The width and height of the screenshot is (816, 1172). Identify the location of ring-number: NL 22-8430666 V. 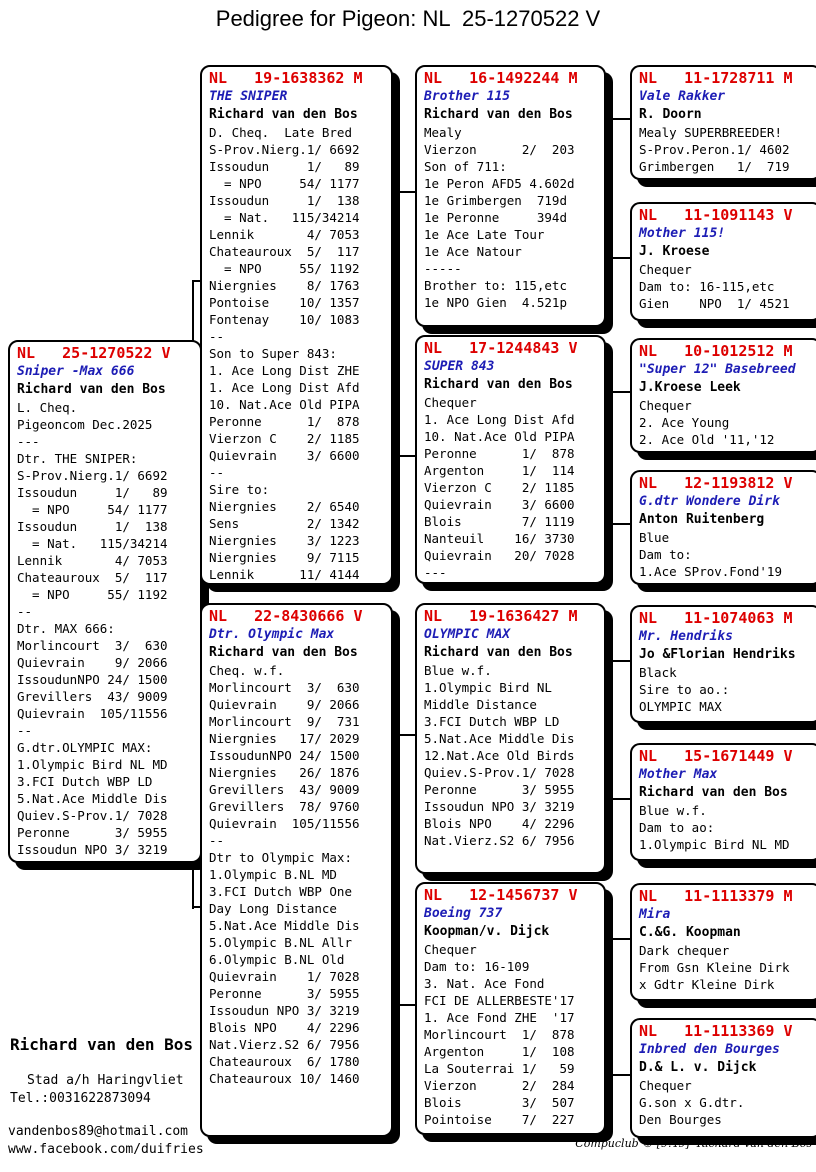
(286, 616).